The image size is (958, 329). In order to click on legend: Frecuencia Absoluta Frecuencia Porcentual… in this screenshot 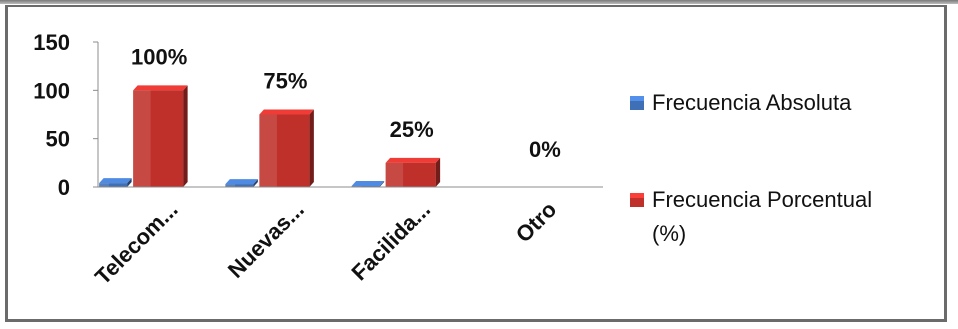, I will do `click(751, 168)`.